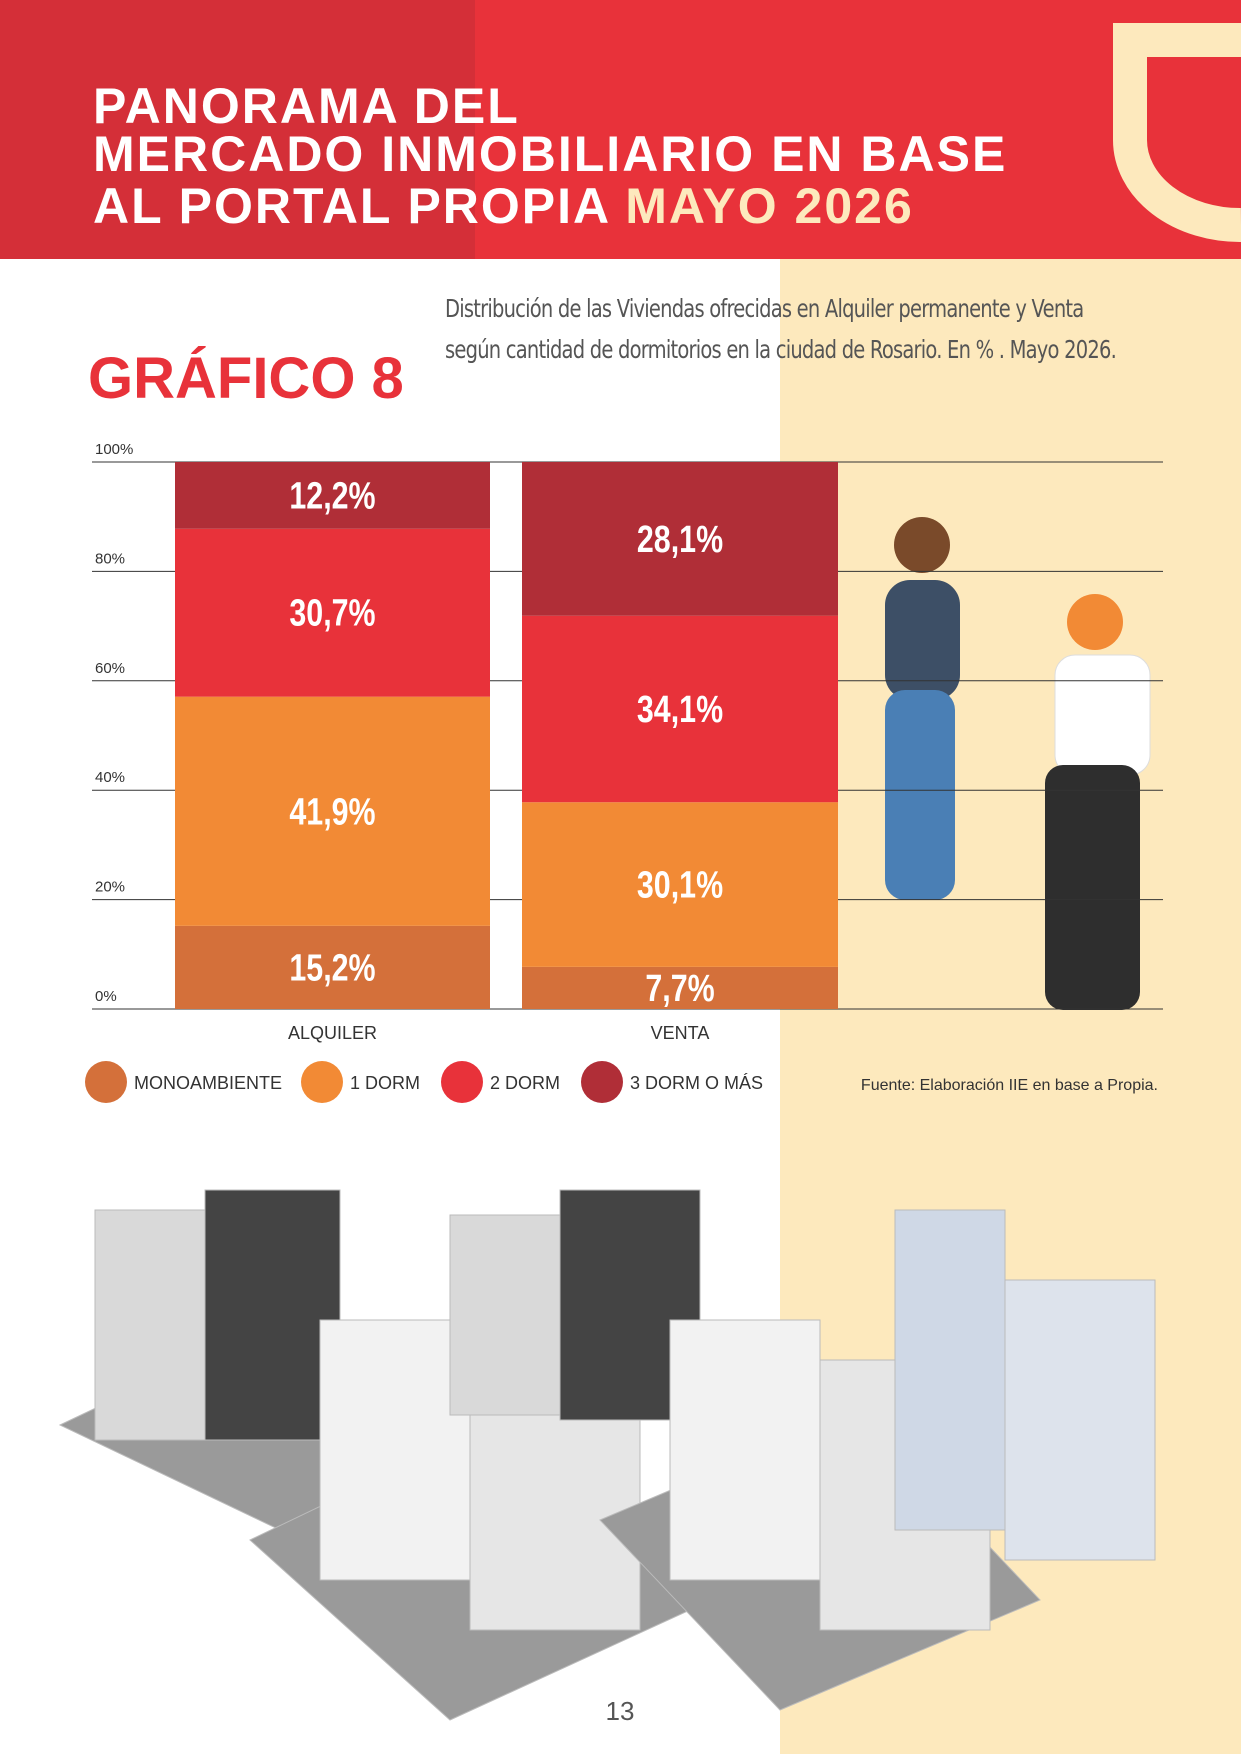  I want to click on y-tick-label: 100%, so click(114, 449).